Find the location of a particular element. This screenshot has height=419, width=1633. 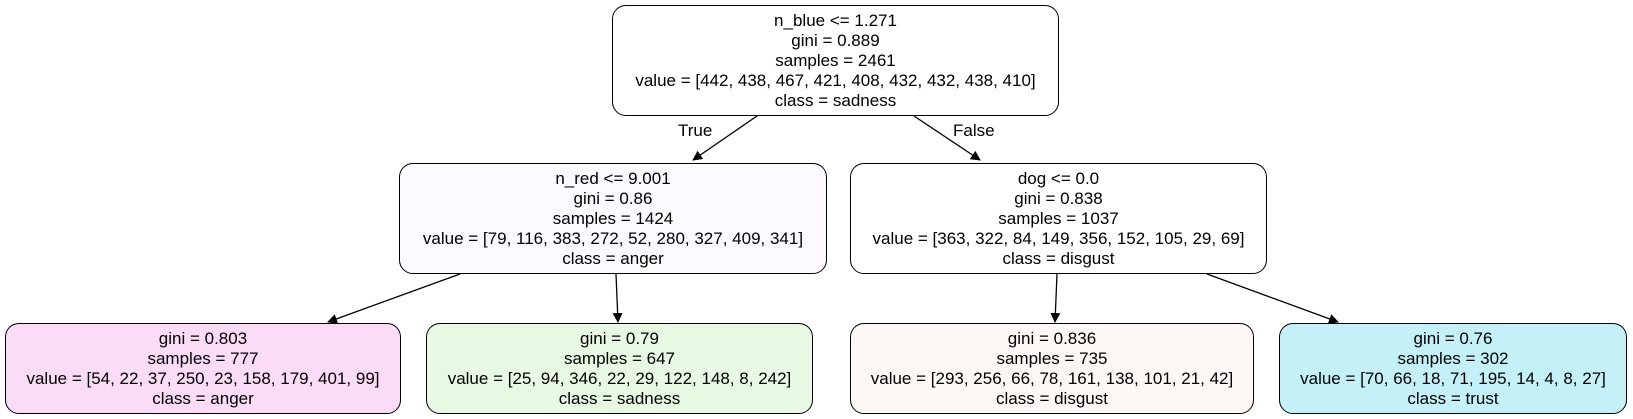

edge-root-left is located at coordinates (725, 138).